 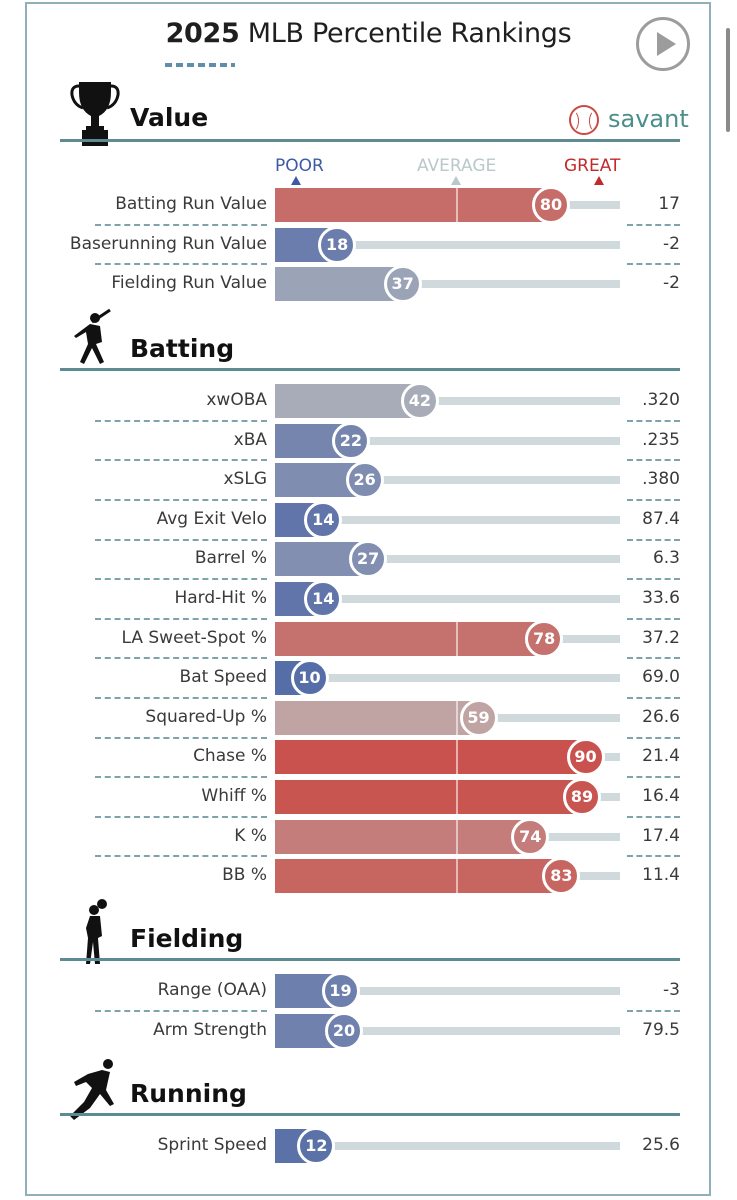 What do you see at coordinates (200, 65) in the screenshot?
I see `title-underline` at bounding box center [200, 65].